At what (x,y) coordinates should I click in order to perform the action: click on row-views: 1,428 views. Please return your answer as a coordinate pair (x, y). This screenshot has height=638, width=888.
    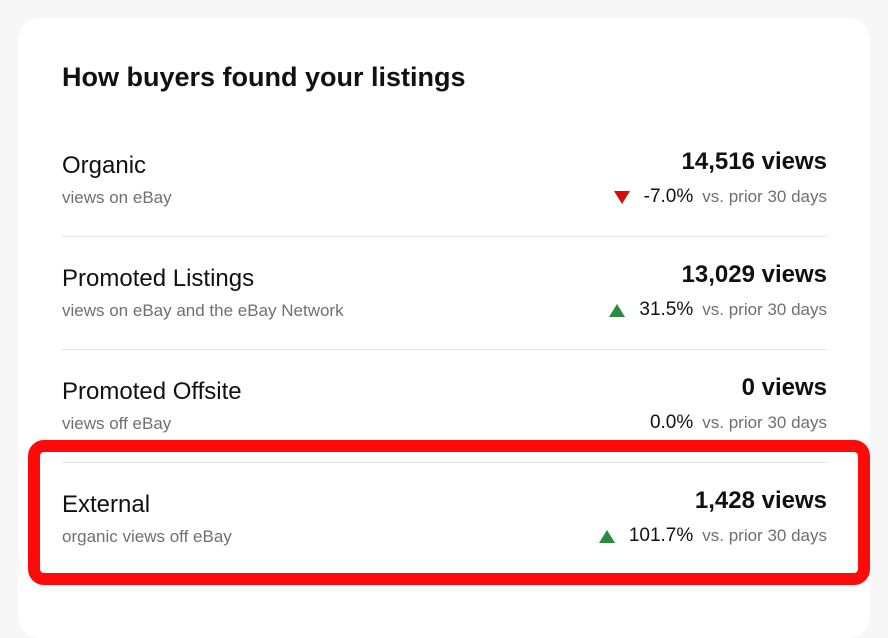
    Looking at the image, I should click on (760, 500).